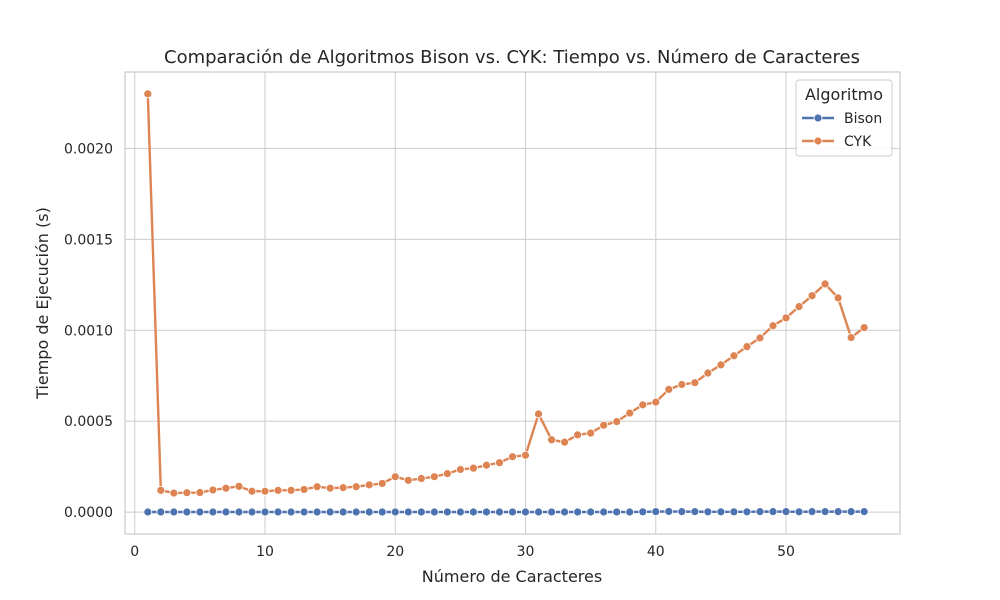 Image resolution: width=1000 pixels, height=600 pixels. I want to click on legend-title: Algoritmo, so click(844, 94).